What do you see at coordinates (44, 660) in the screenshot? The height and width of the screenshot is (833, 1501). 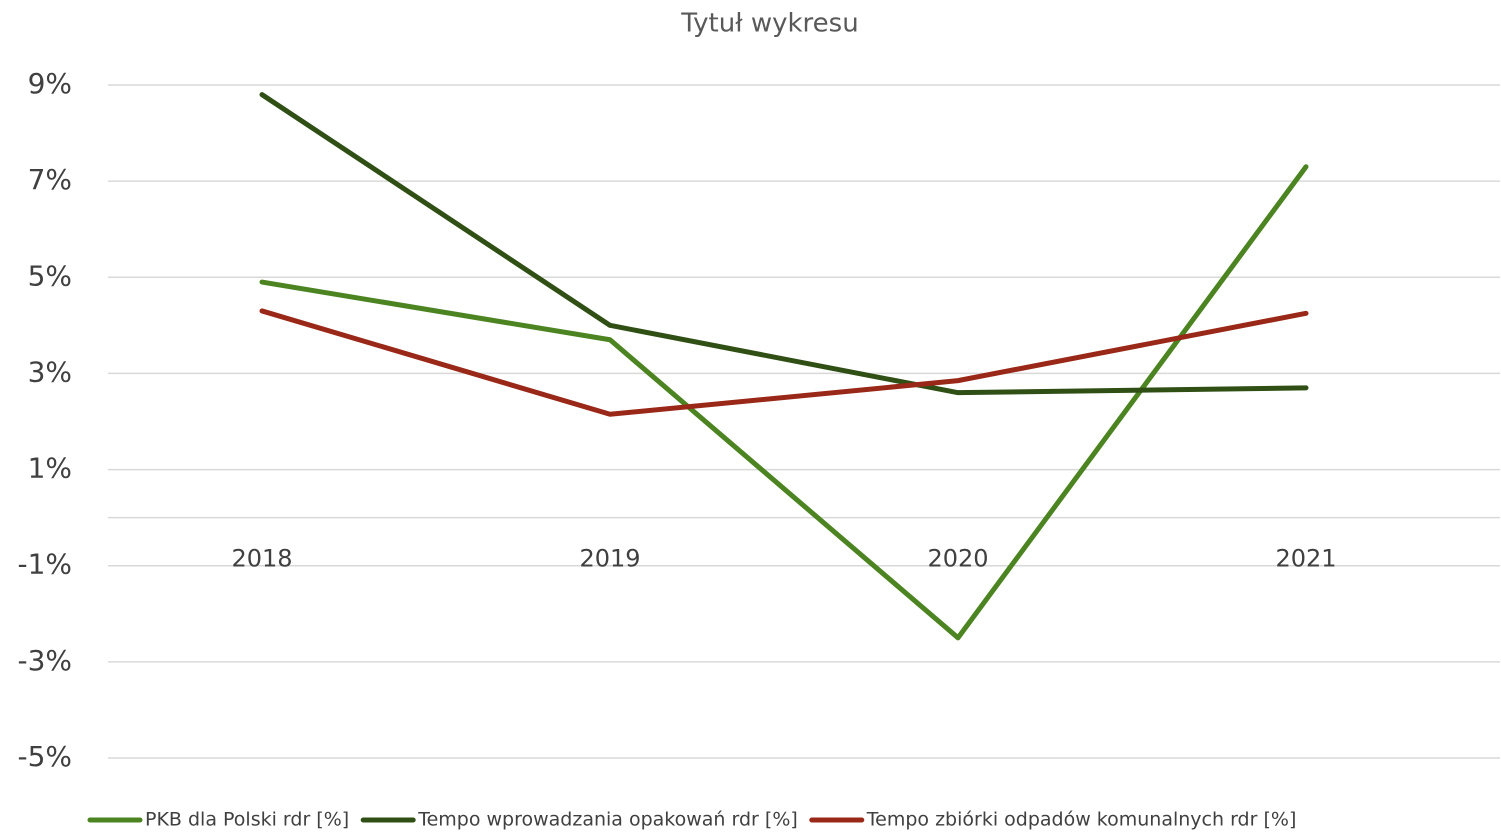 I see `y-tick-label: -3%` at bounding box center [44, 660].